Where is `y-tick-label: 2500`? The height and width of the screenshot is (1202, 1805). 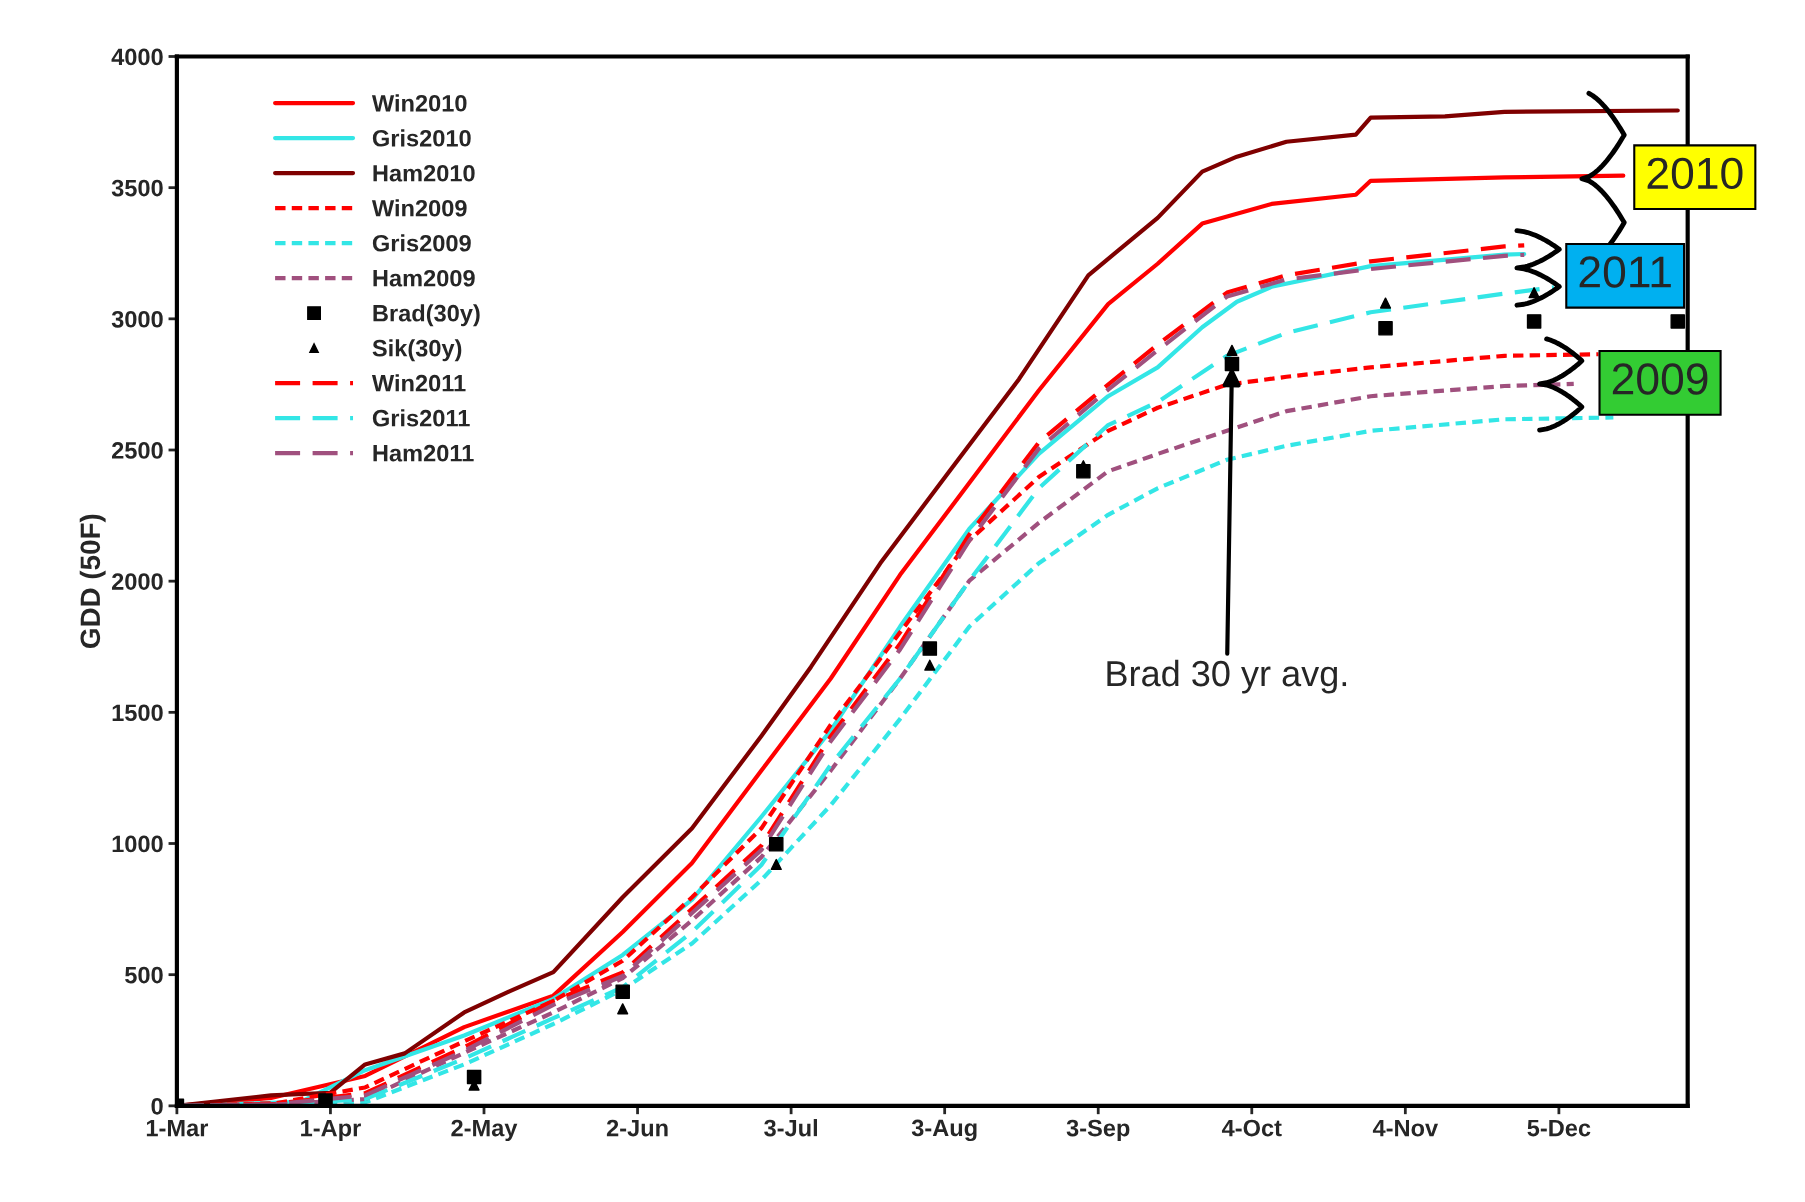 y-tick-label: 2500 is located at coordinates (137, 450).